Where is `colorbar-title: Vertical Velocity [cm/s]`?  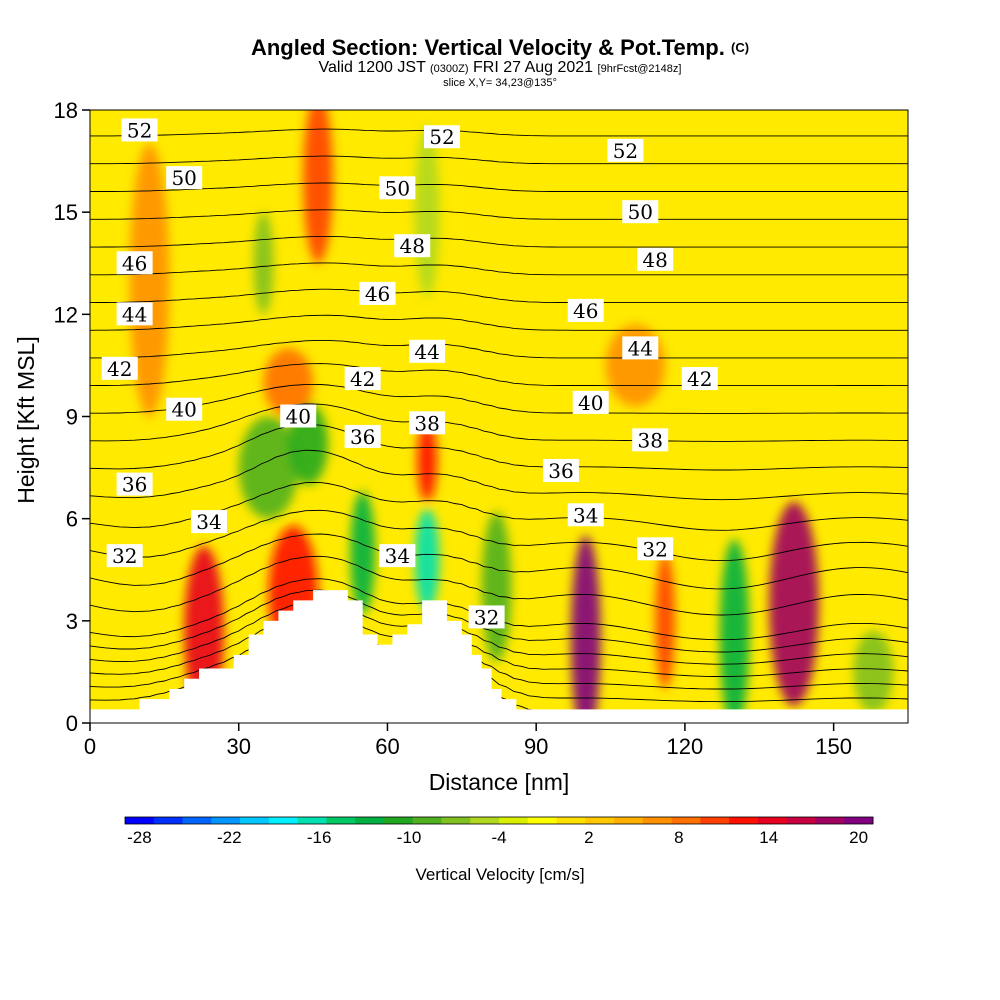
colorbar-title: Vertical Velocity [cm/s] is located at coordinates (499, 874).